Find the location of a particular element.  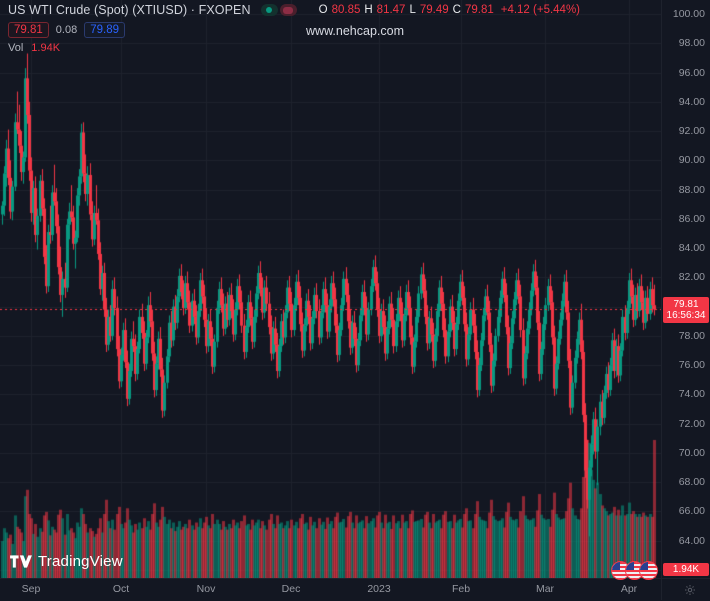

time-tick-label: Mar is located at coordinates (545, 589).